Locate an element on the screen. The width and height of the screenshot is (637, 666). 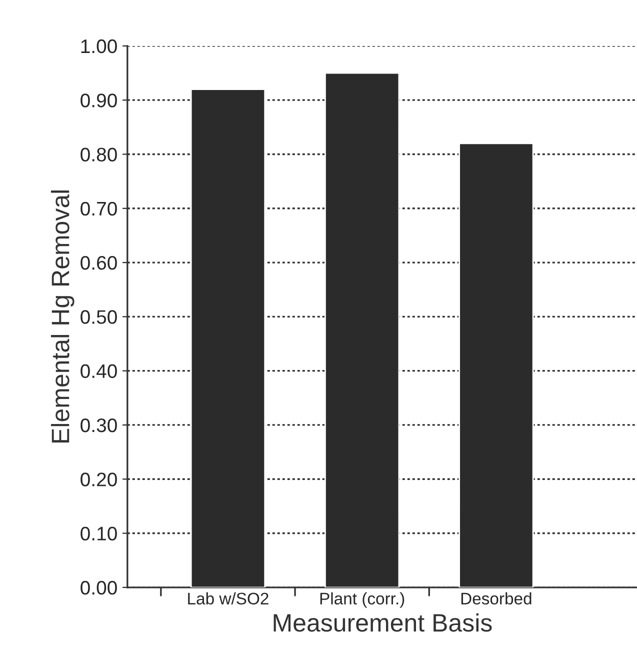
y-tick-label: 0.60 is located at coordinates (98, 263).